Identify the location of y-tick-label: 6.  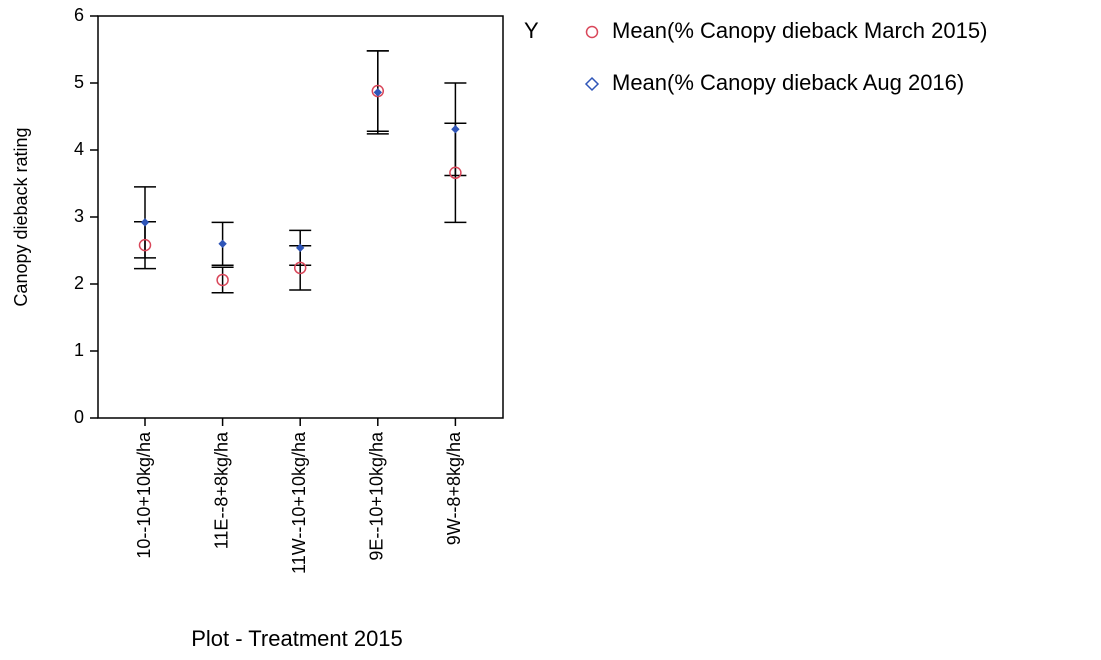
(79, 15).